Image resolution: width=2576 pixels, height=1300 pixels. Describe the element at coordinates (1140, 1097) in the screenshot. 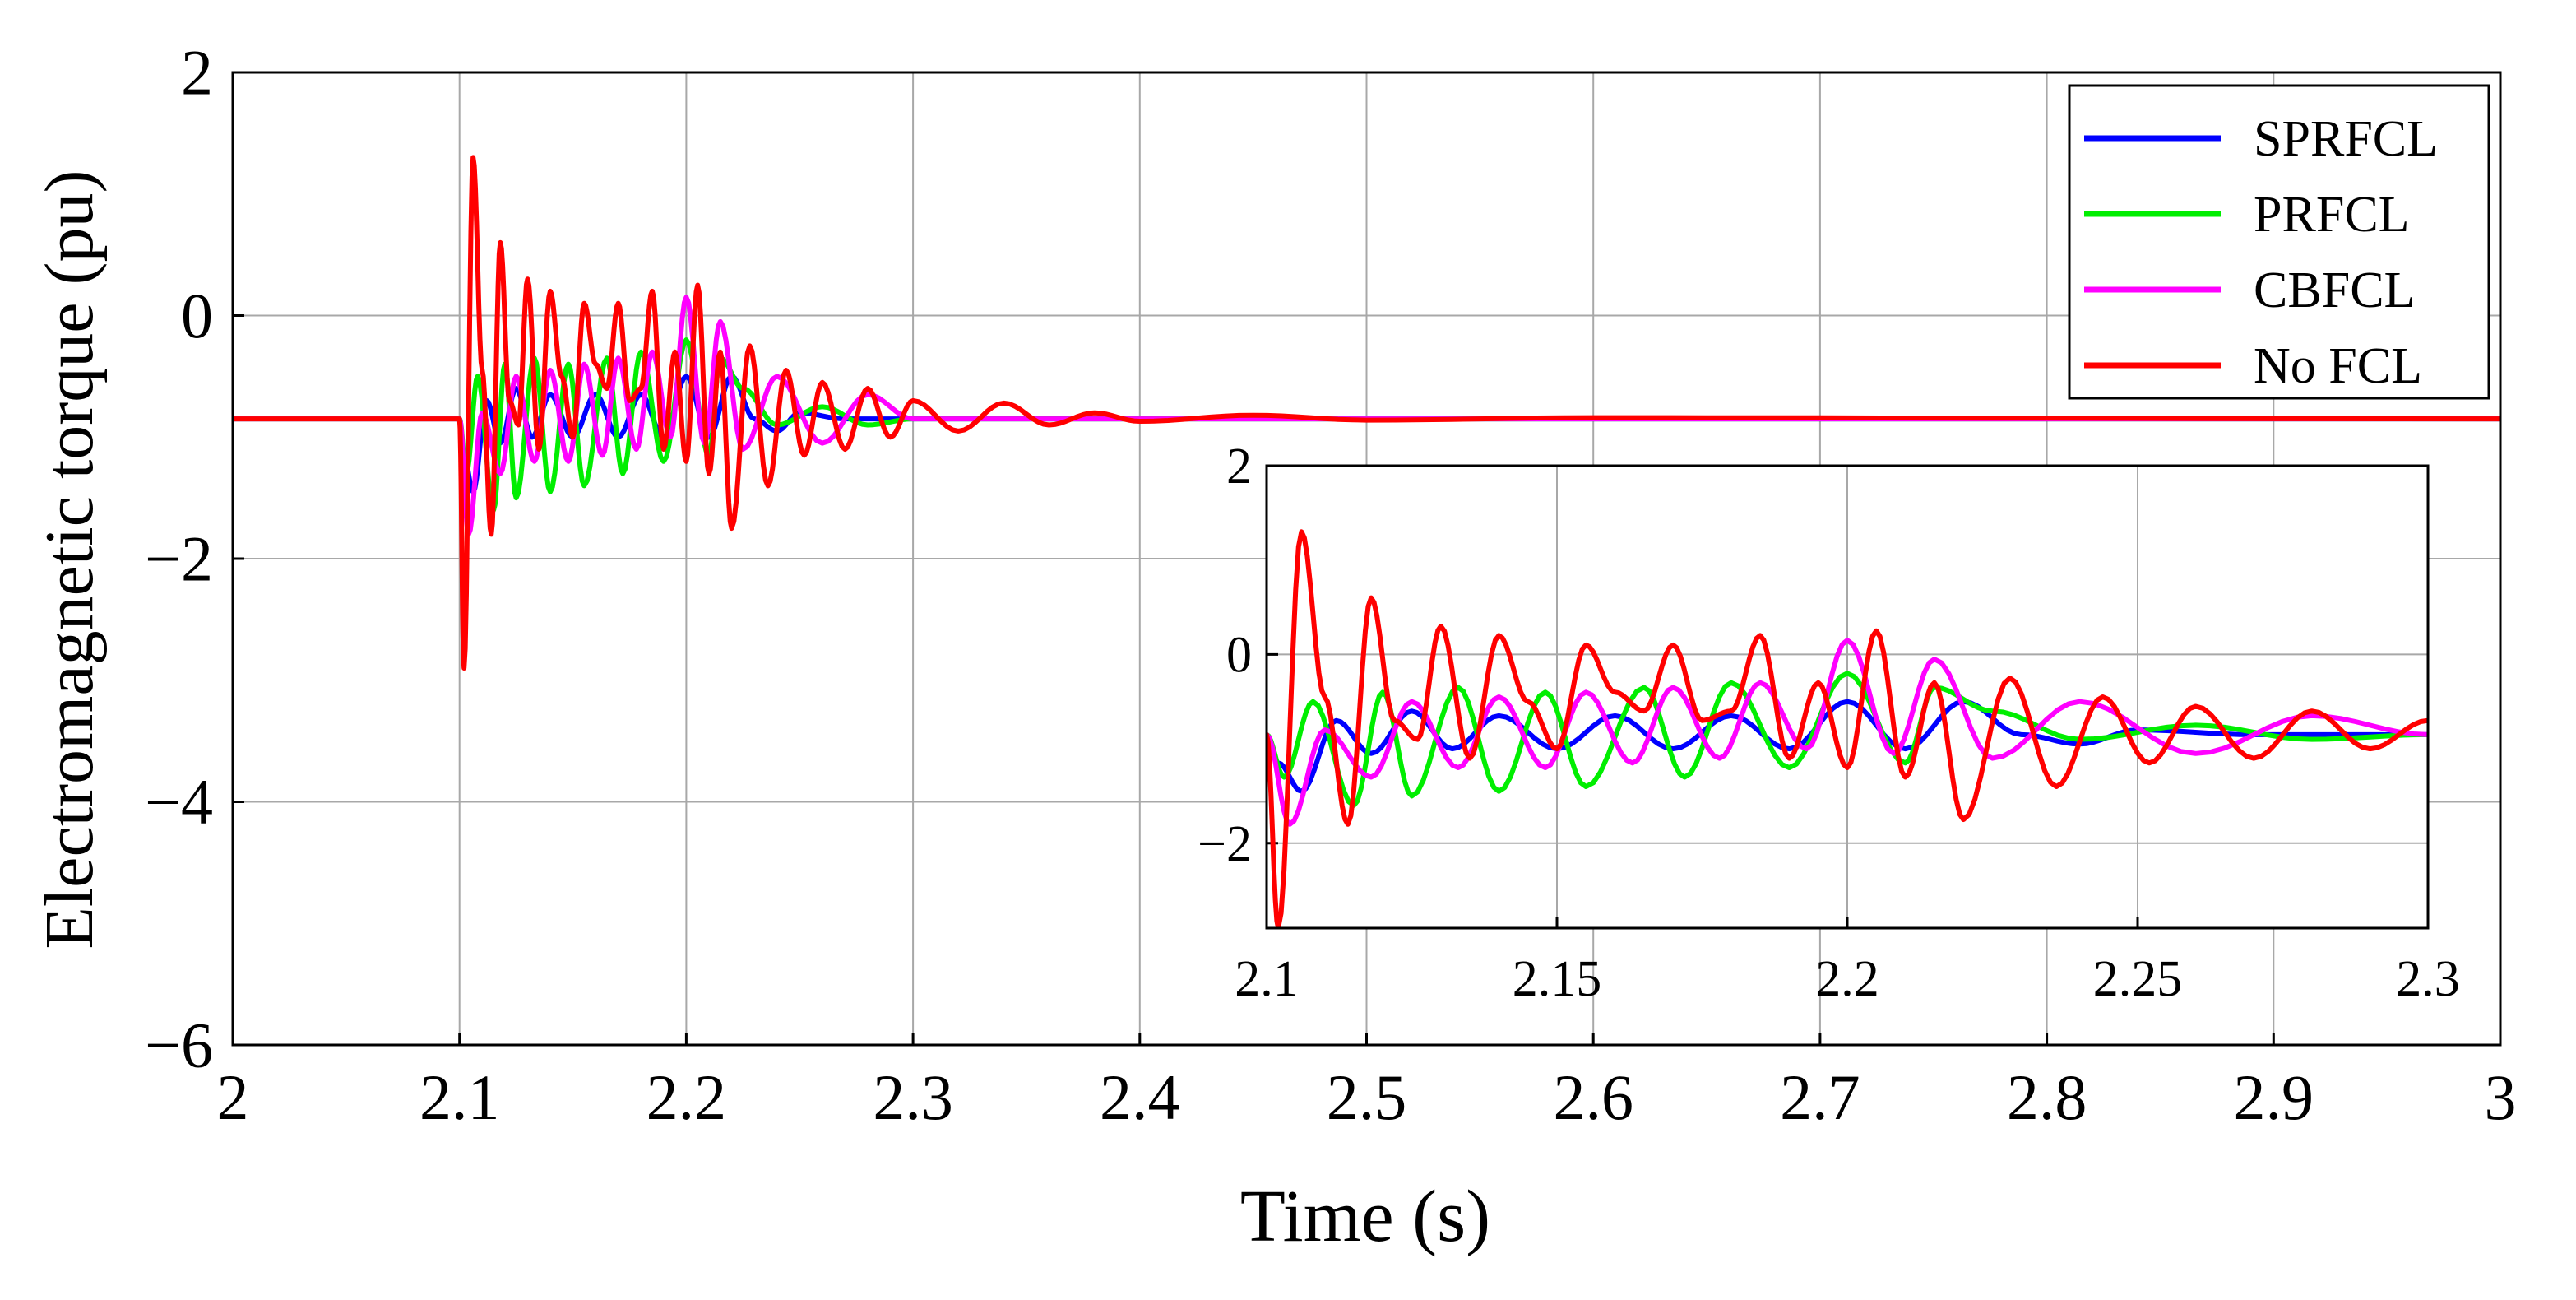

I see `main-x-tick-label: 2.4` at that location.